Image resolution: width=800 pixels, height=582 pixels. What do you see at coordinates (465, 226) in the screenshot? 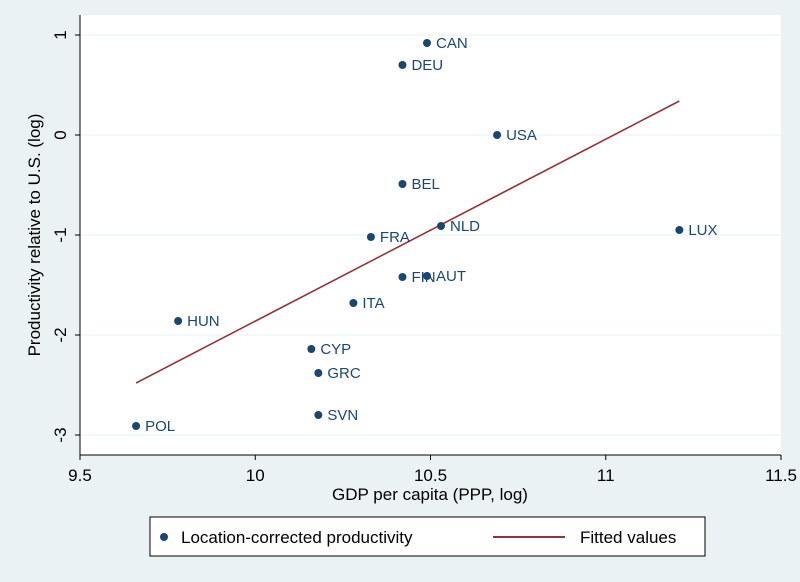
I see `point-label-nld: NLD` at bounding box center [465, 226].